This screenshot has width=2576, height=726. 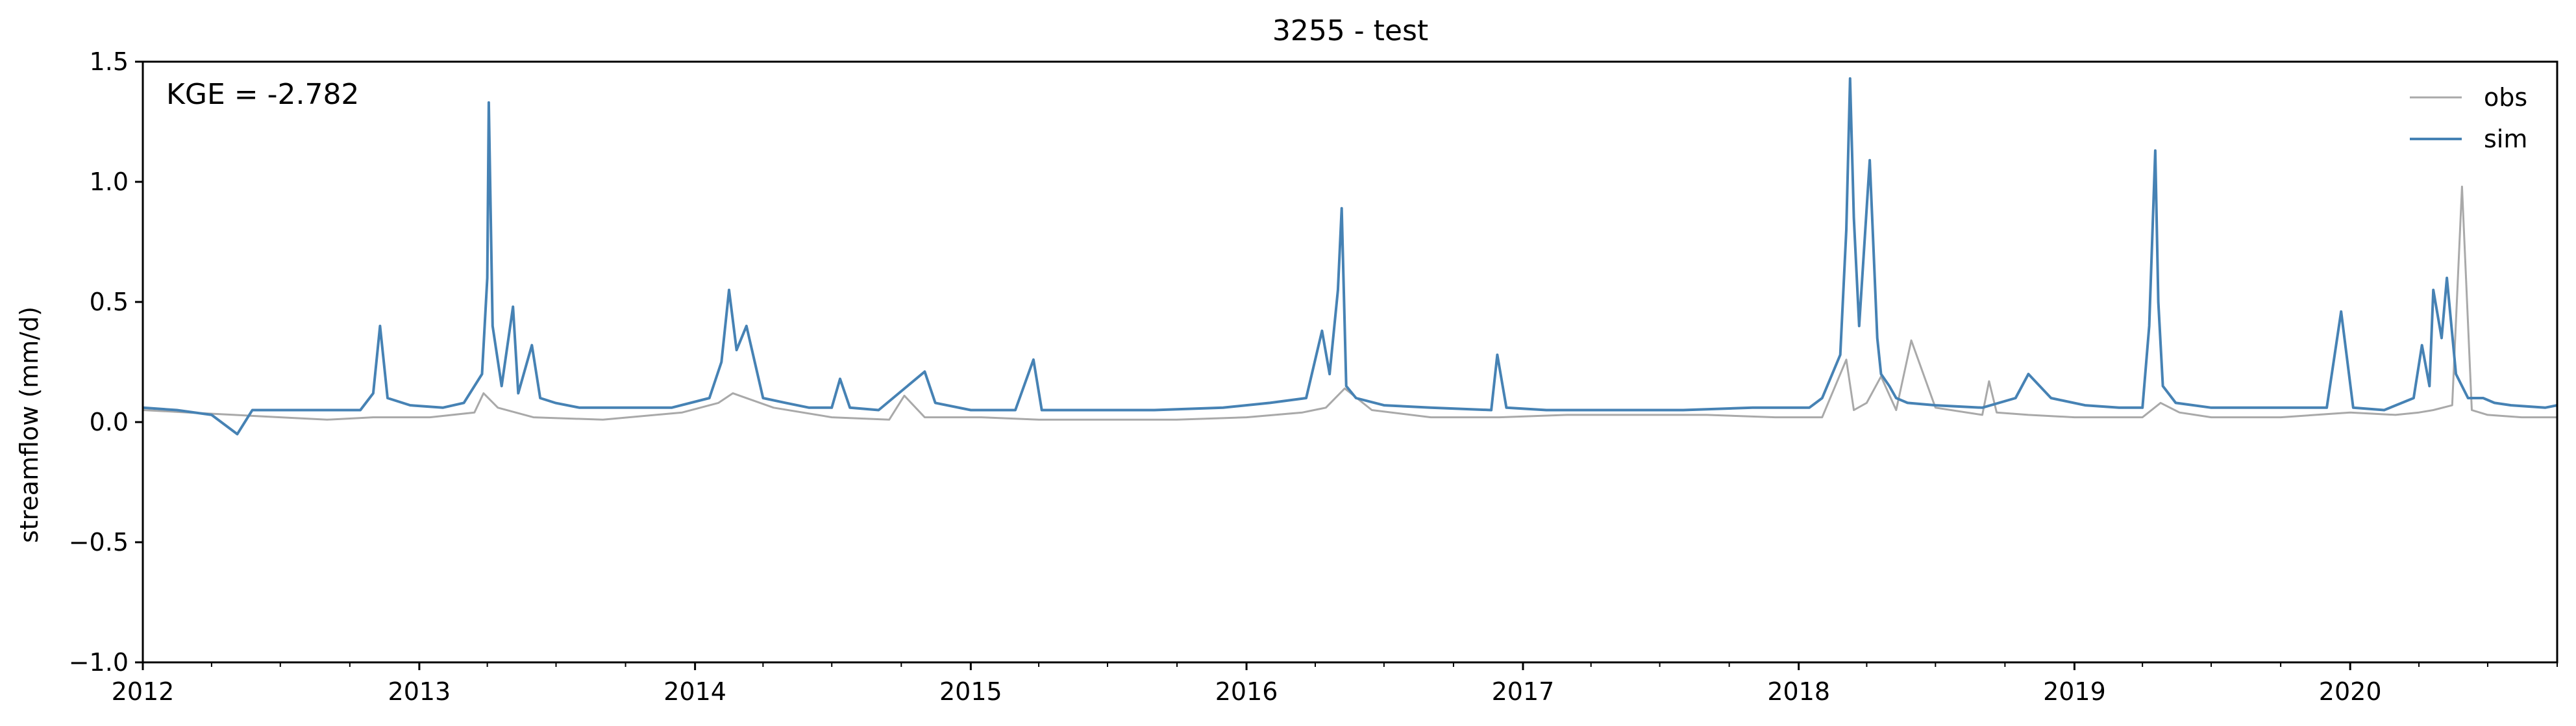 What do you see at coordinates (106, 362) in the screenshot?
I see `y-axis: −1.0 −0.5 0.0 0.5 1.0 1.5` at bounding box center [106, 362].